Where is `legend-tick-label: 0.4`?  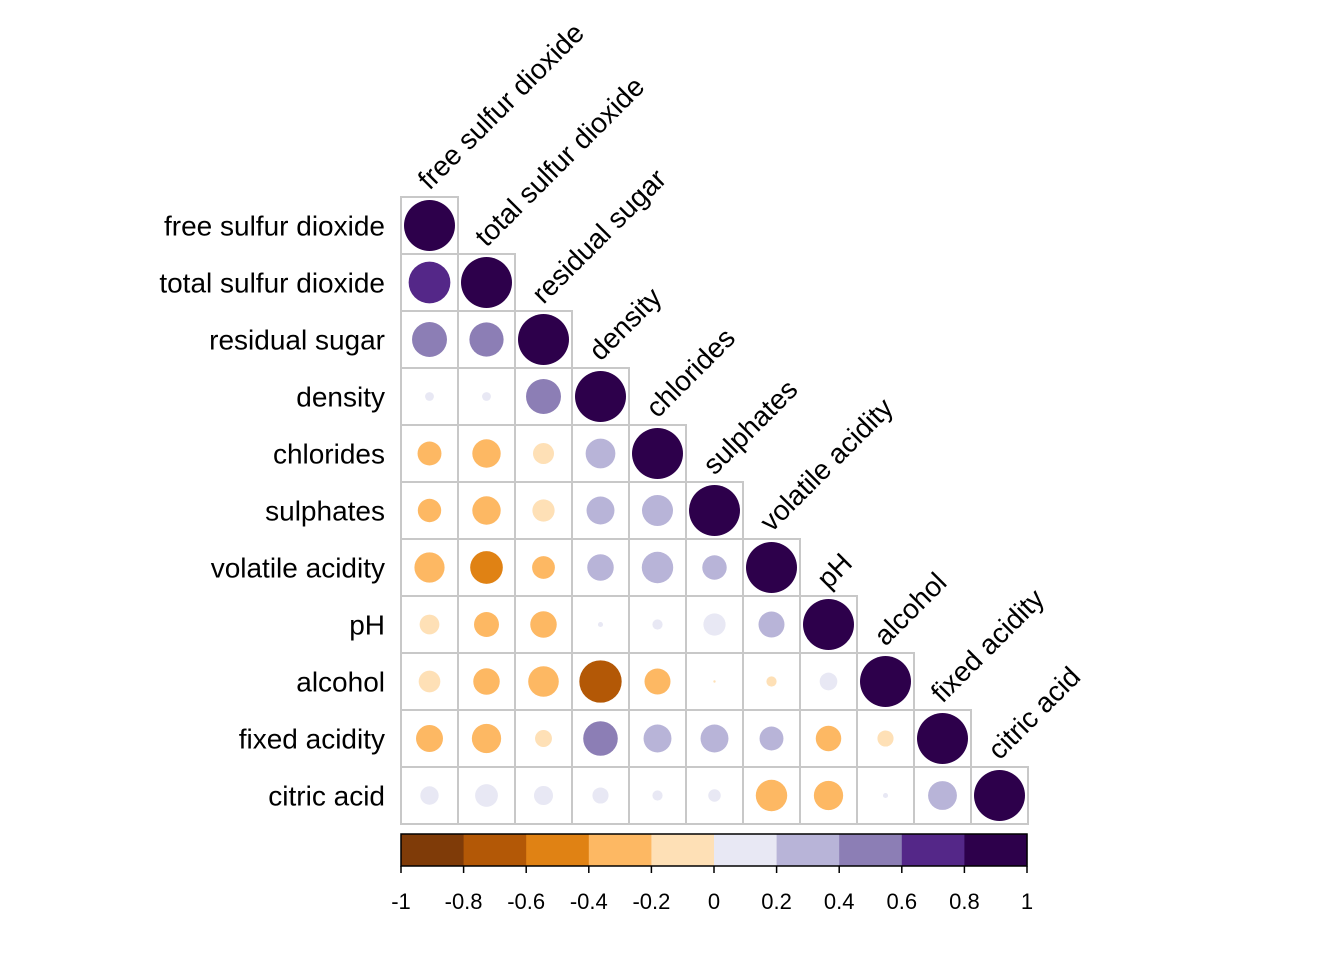 legend-tick-label: 0.4 is located at coordinates (839, 901).